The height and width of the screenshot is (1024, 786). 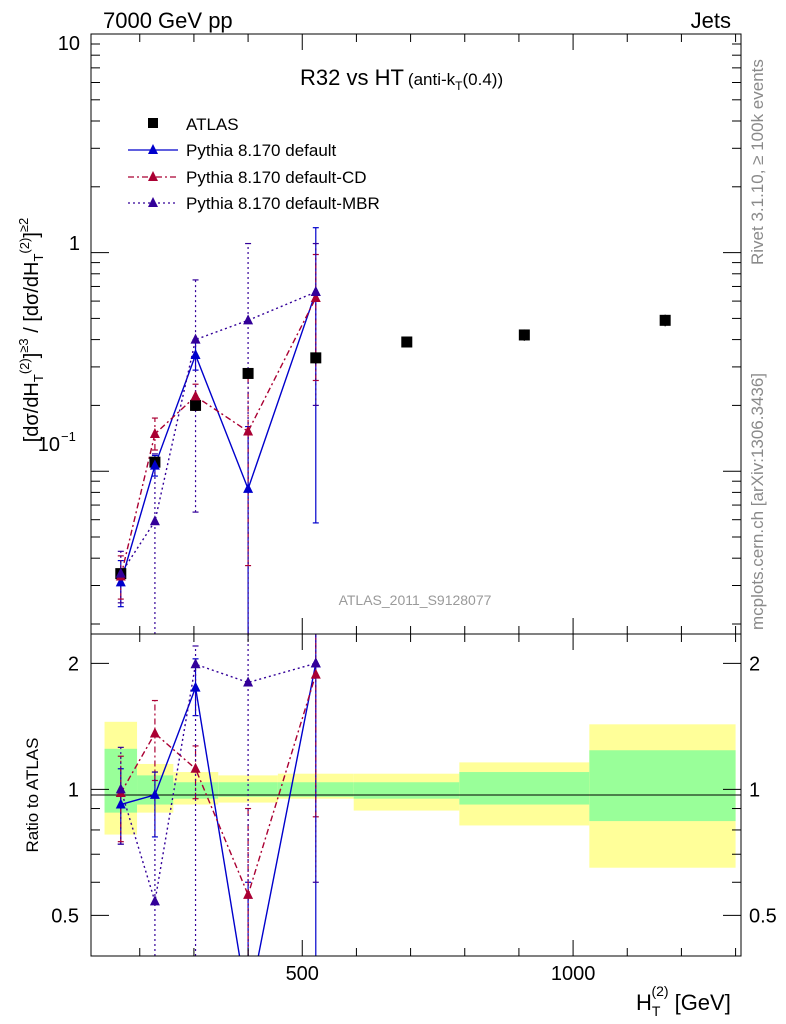 I want to click on legend-marker-atlas, so click(x=153, y=123).